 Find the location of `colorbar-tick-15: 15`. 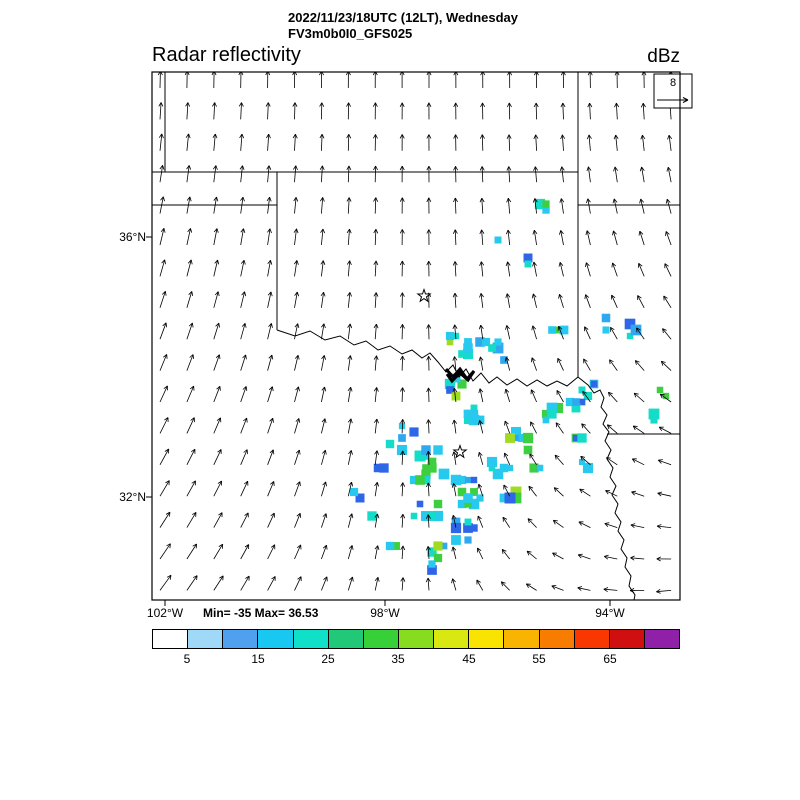

colorbar-tick-15: 15 is located at coordinates (258, 659).